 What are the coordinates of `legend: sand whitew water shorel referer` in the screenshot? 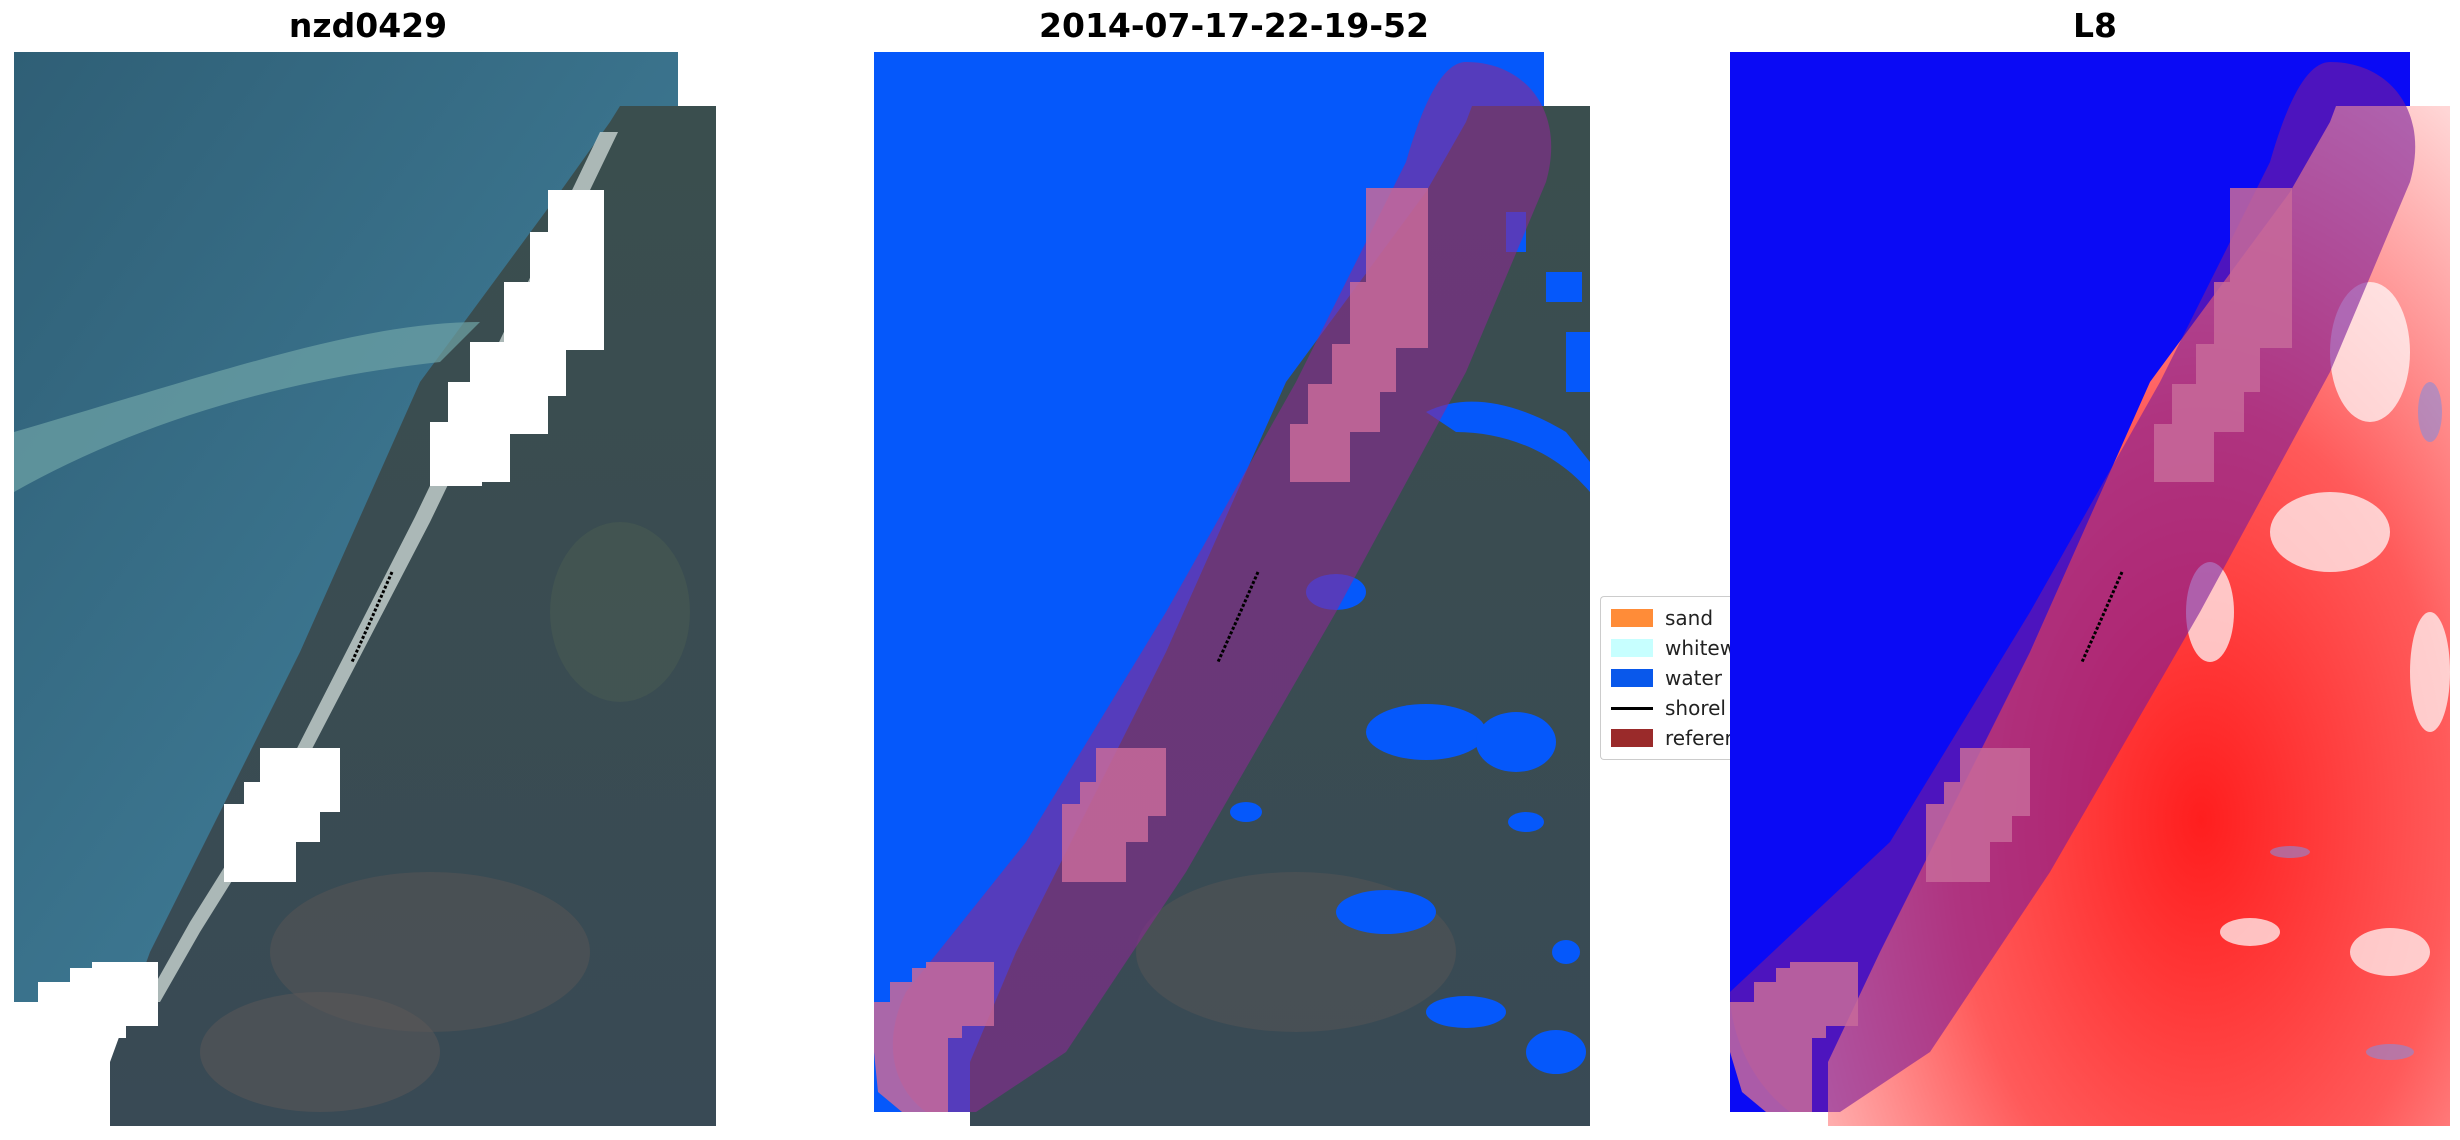 It's located at (1667, 678).